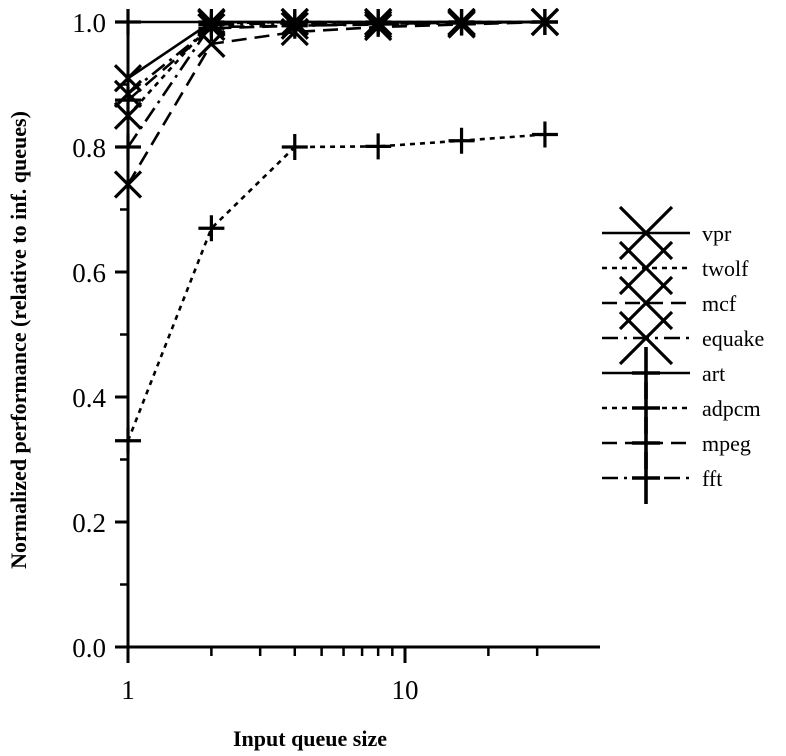  What do you see at coordinates (717, 233) in the screenshot?
I see `legend-label-vpr: vpr` at bounding box center [717, 233].